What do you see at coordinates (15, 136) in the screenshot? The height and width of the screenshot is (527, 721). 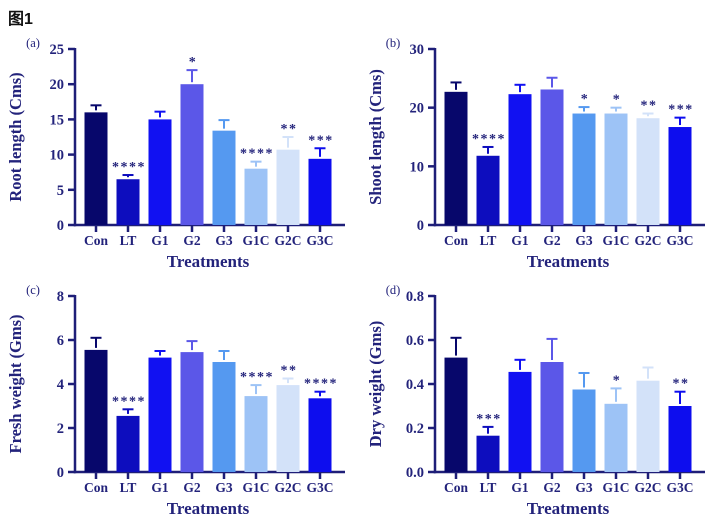 I see `y-axis-title: Root length (Cms)` at bounding box center [15, 136].